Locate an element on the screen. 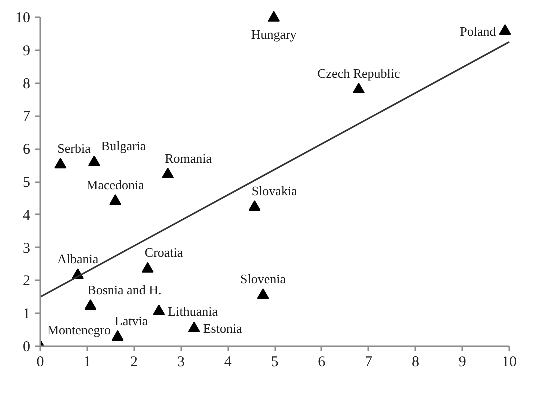 The height and width of the screenshot is (400, 545). annotation: Hungary is located at coordinates (274, 34).